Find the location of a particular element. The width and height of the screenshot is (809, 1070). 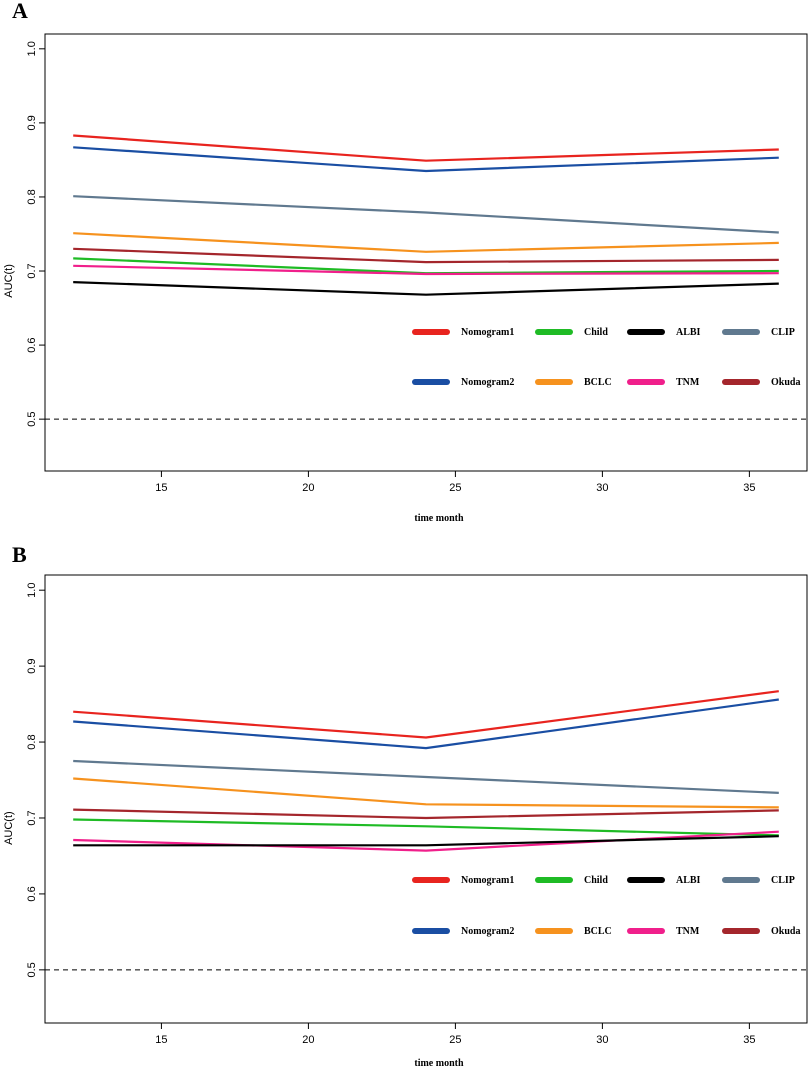

series-line-child is located at coordinates (426, 827).